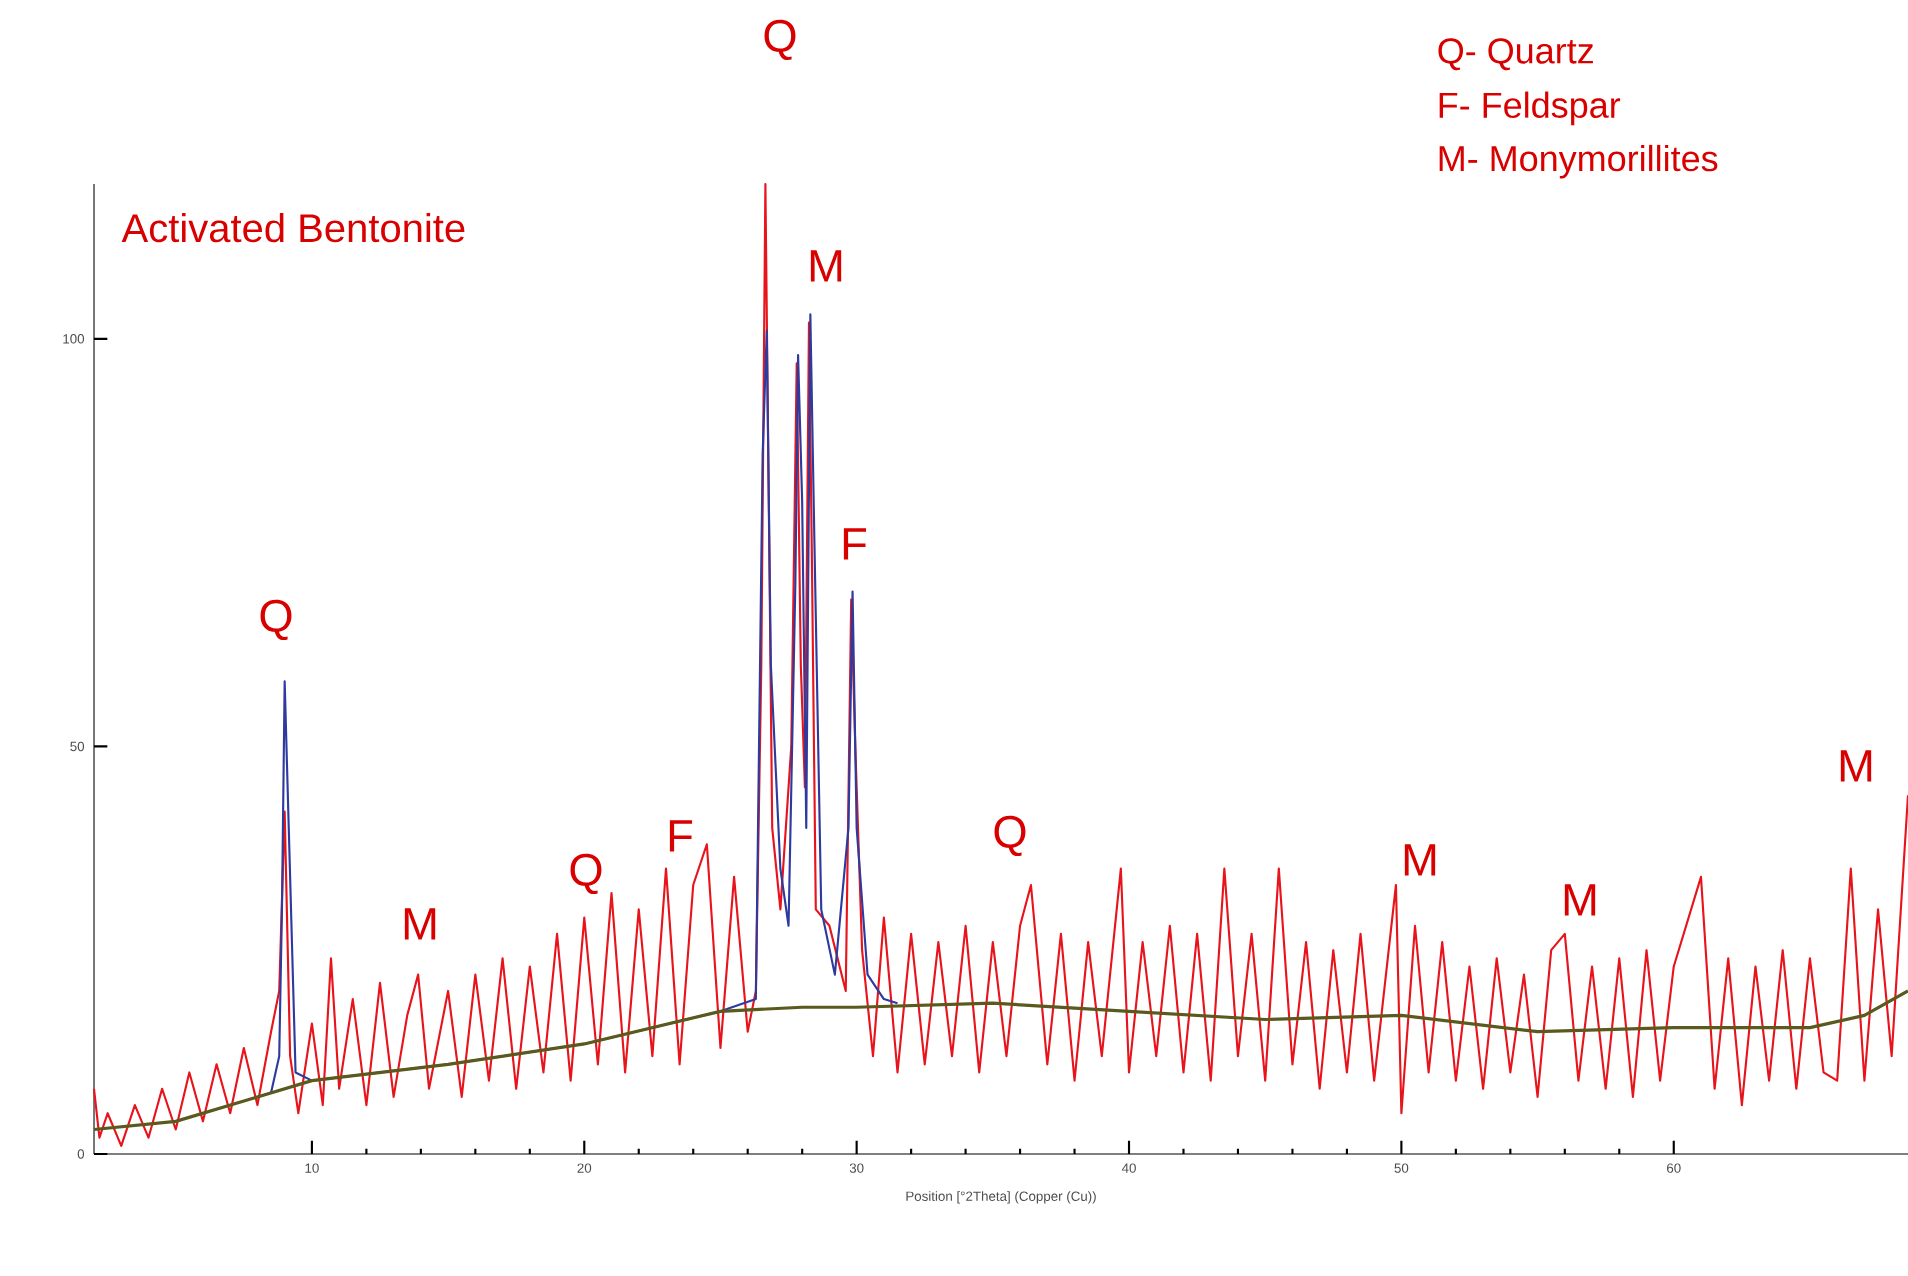 The image size is (1908, 1276). Describe the element at coordinates (780, 40) in the screenshot. I see `text: Q` at that location.